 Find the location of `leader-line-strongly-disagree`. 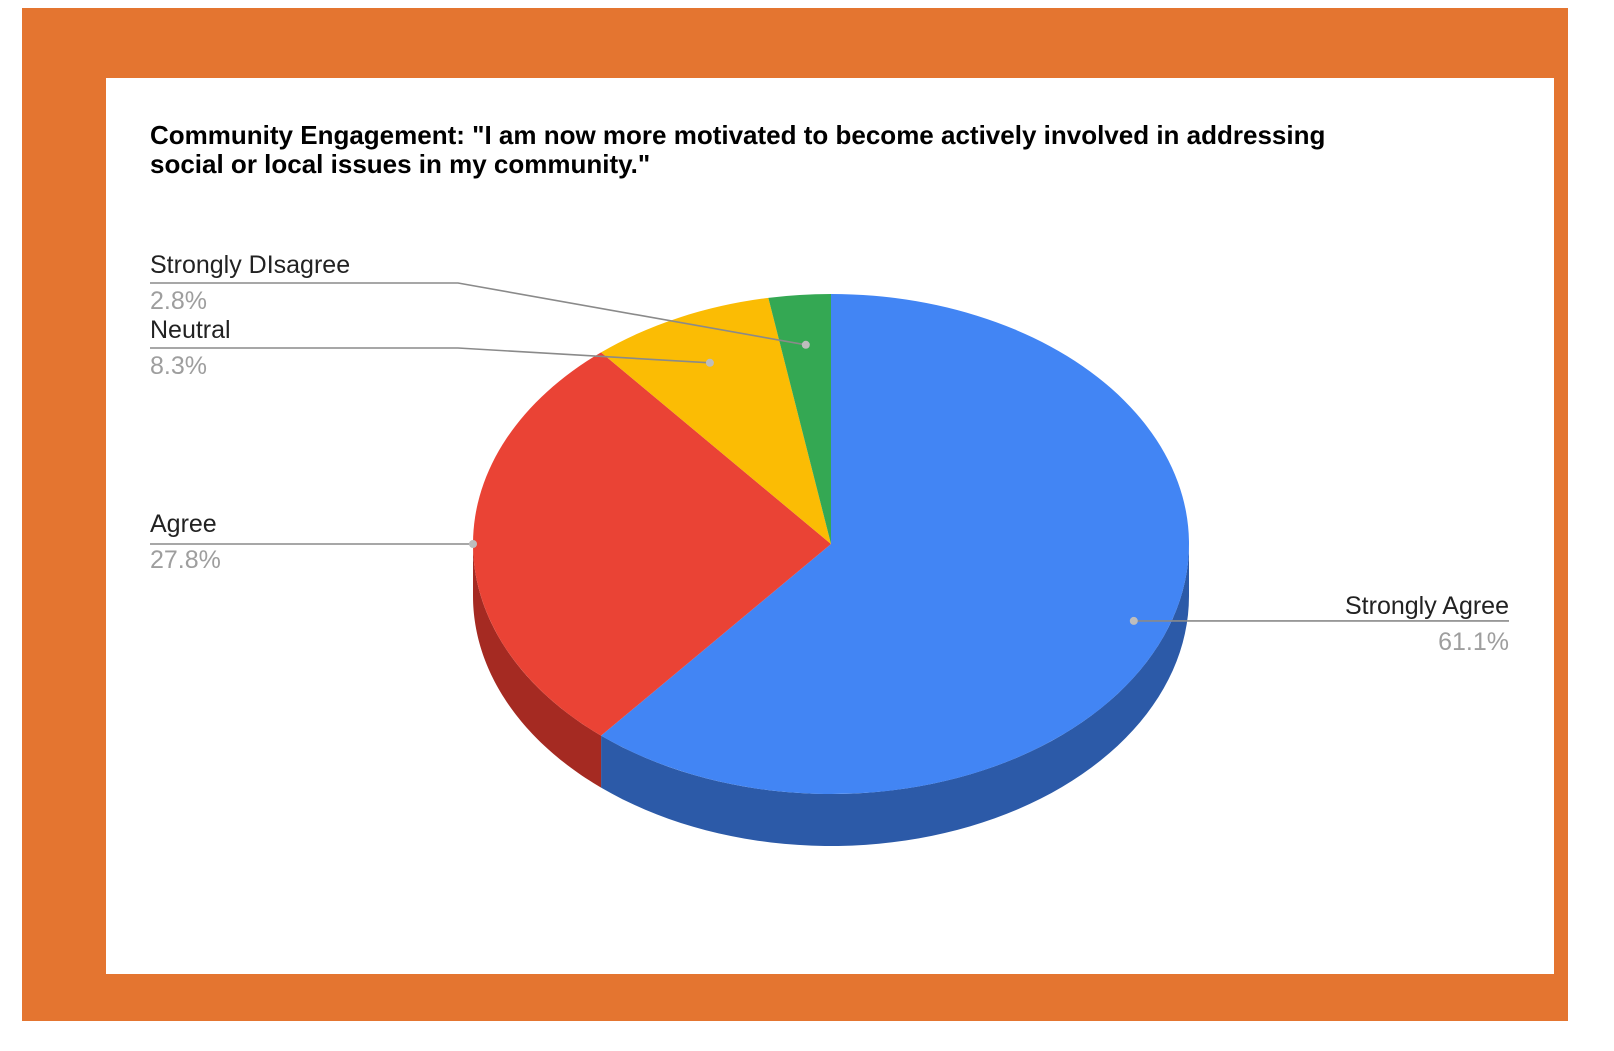

leader-line-strongly-disagree is located at coordinates (478, 314).